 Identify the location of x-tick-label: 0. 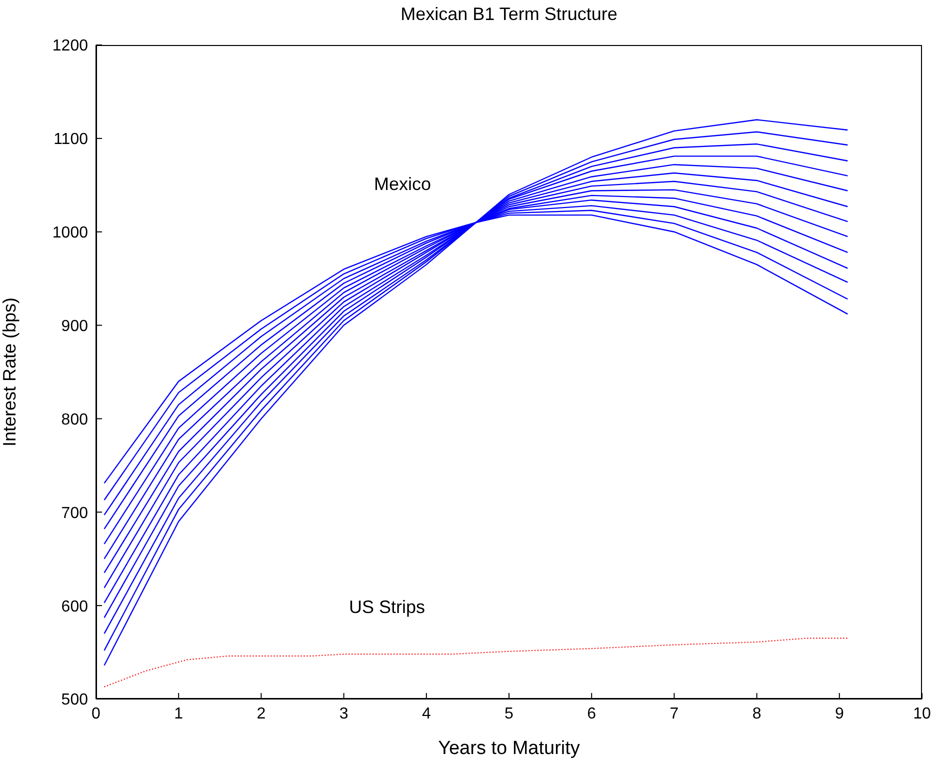
(96, 713).